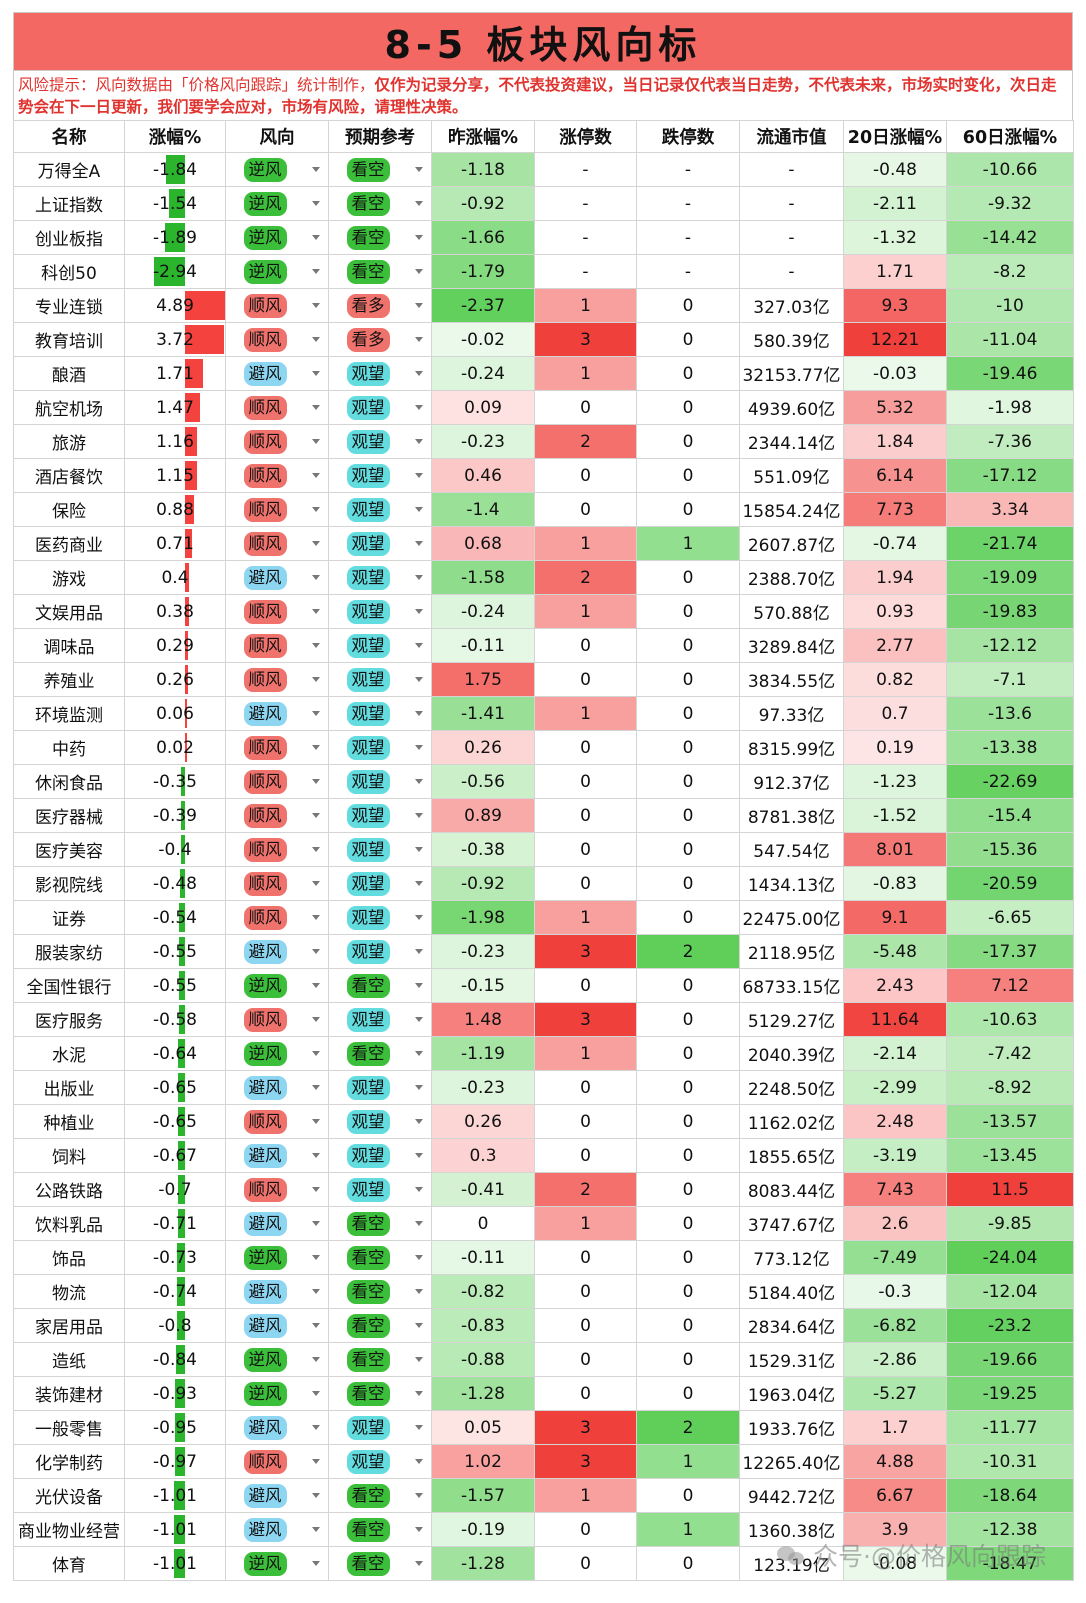  What do you see at coordinates (380, 136) in the screenshot?
I see `header-expect: 预期参考` at bounding box center [380, 136].